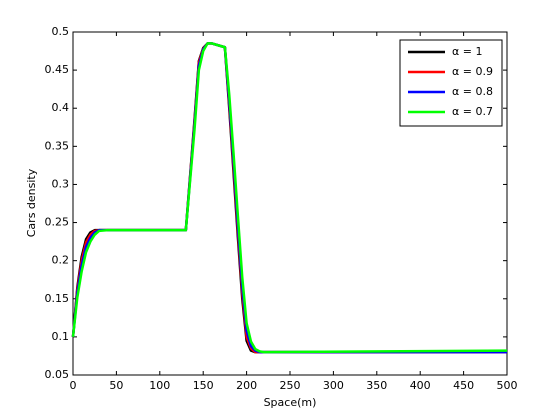  What do you see at coordinates (57, 145) in the screenshot?
I see `y-tick-label: 0.35` at bounding box center [57, 145].